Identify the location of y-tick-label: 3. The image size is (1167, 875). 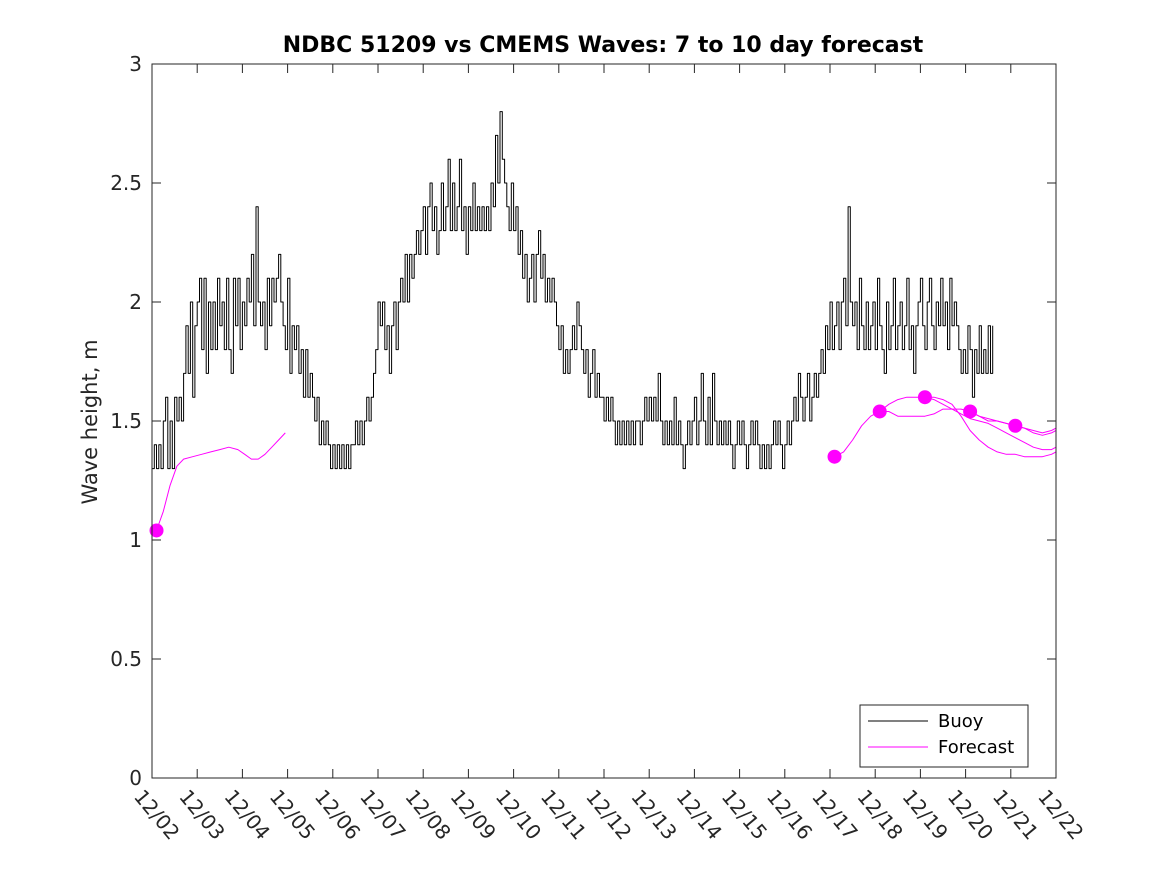
(135, 64).